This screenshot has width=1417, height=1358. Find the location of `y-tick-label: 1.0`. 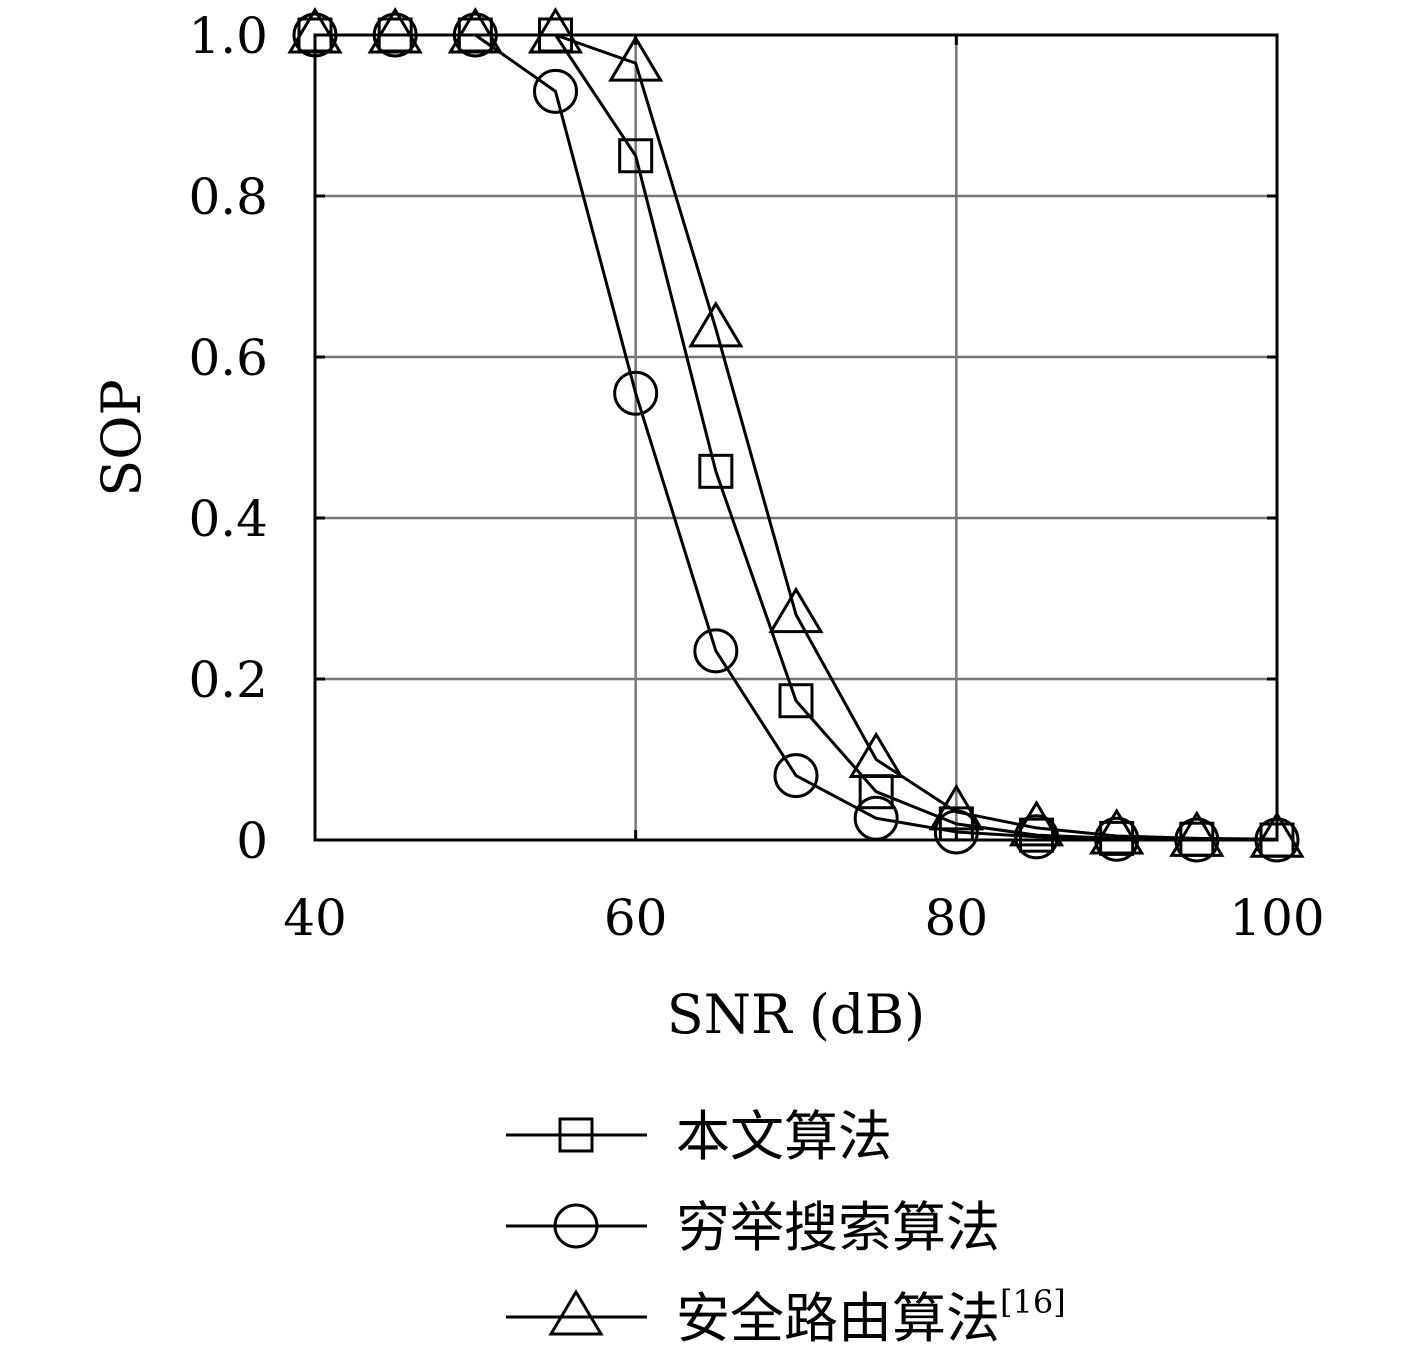

y-tick-label: 1.0 is located at coordinates (228, 36).